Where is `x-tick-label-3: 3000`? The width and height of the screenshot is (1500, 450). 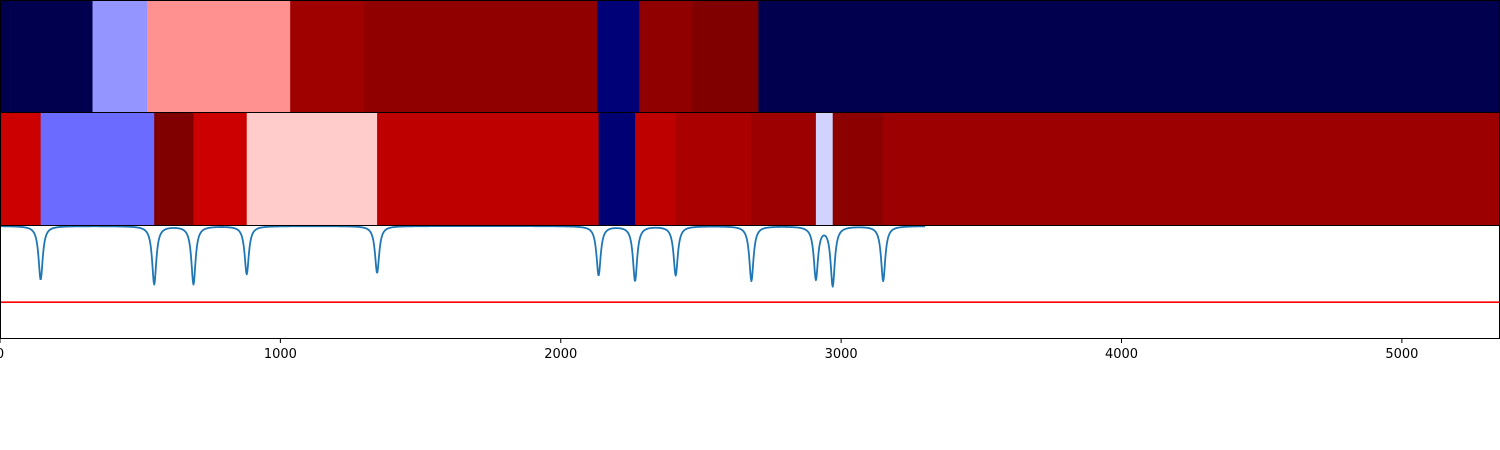 x-tick-label-3: 3000 is located at coordinates (841, 354).